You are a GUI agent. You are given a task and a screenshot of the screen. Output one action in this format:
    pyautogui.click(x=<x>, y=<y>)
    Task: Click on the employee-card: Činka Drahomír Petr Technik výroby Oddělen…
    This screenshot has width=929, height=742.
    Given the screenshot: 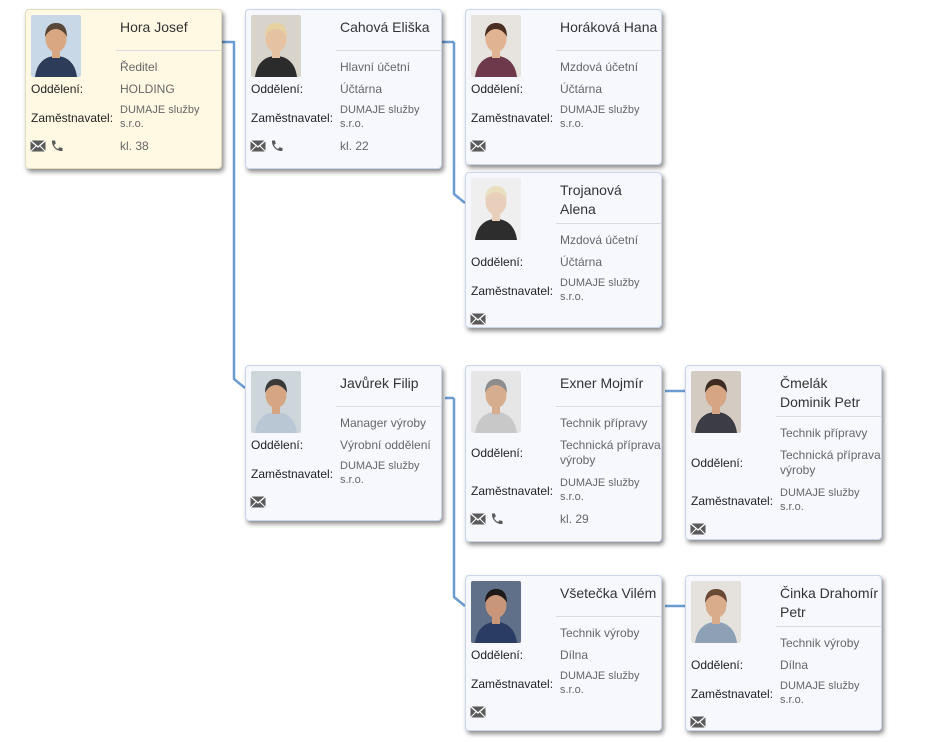 What is the action you would take?
    pyautogui.click(x=783, y=653)
    